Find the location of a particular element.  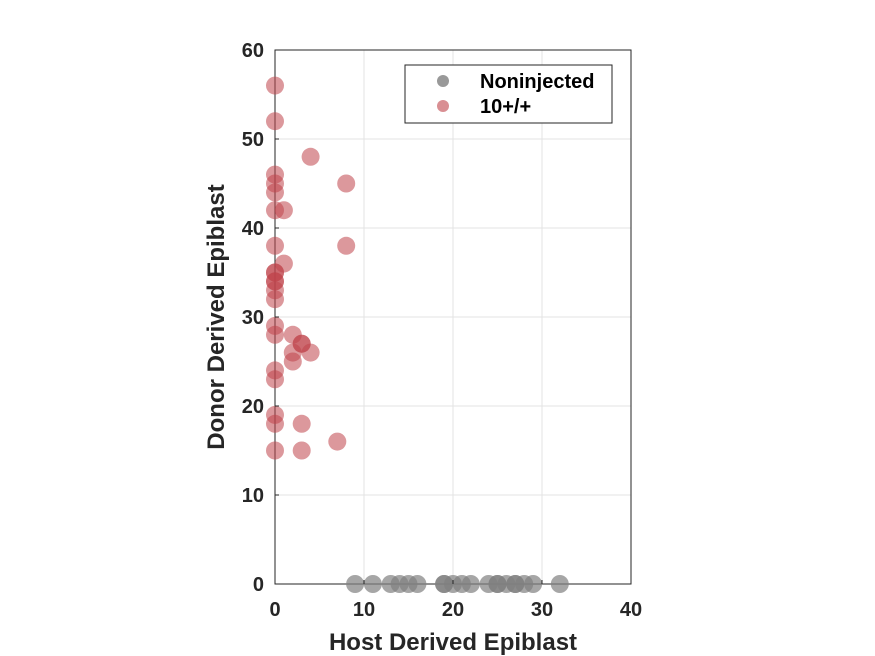

y-tick-label: 30 is located at coordinates (253, 318).